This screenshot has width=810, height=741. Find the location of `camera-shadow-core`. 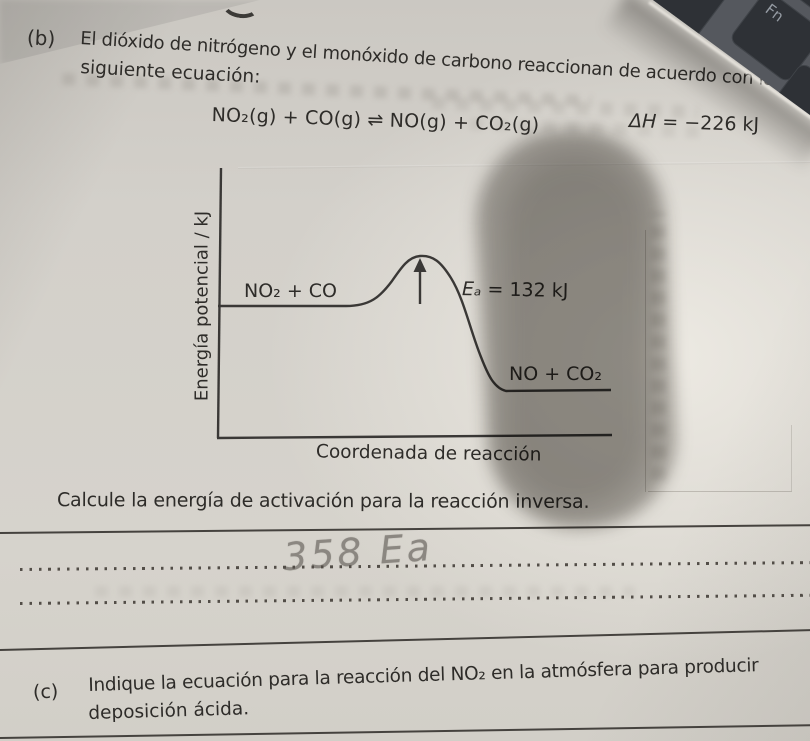

camera-shadow-core is located at coordinates (576, 330).